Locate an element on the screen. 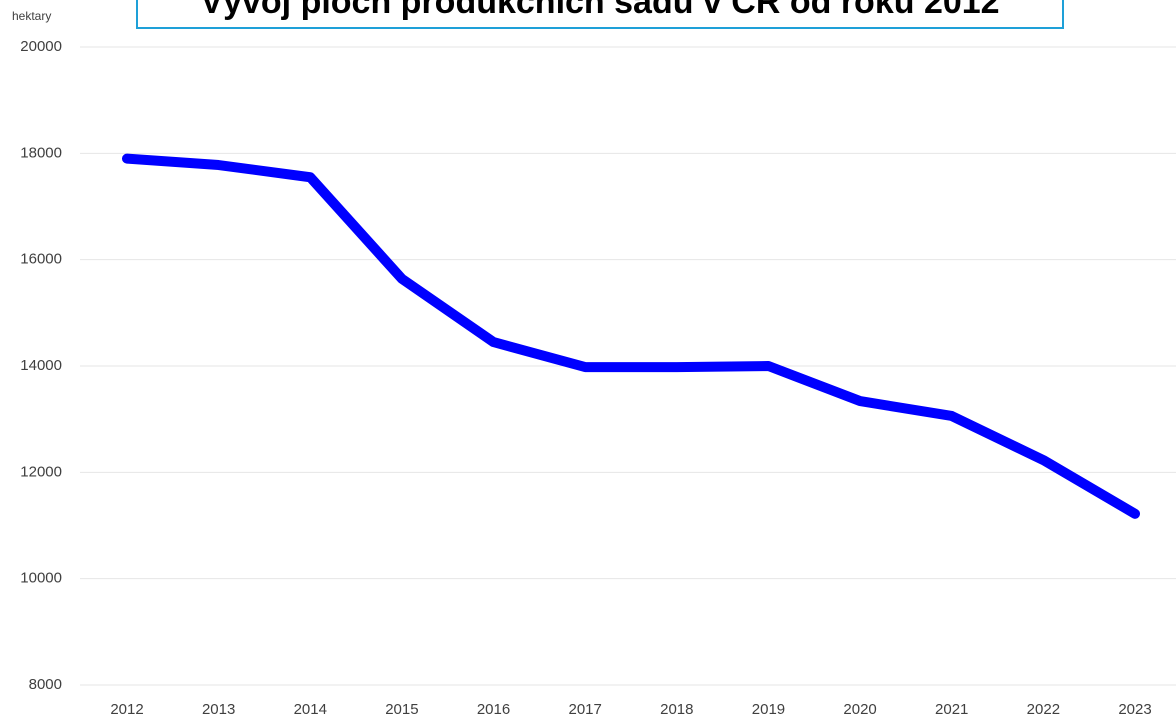  x-tick-label: 2021 is located at coordinates (951, 709).